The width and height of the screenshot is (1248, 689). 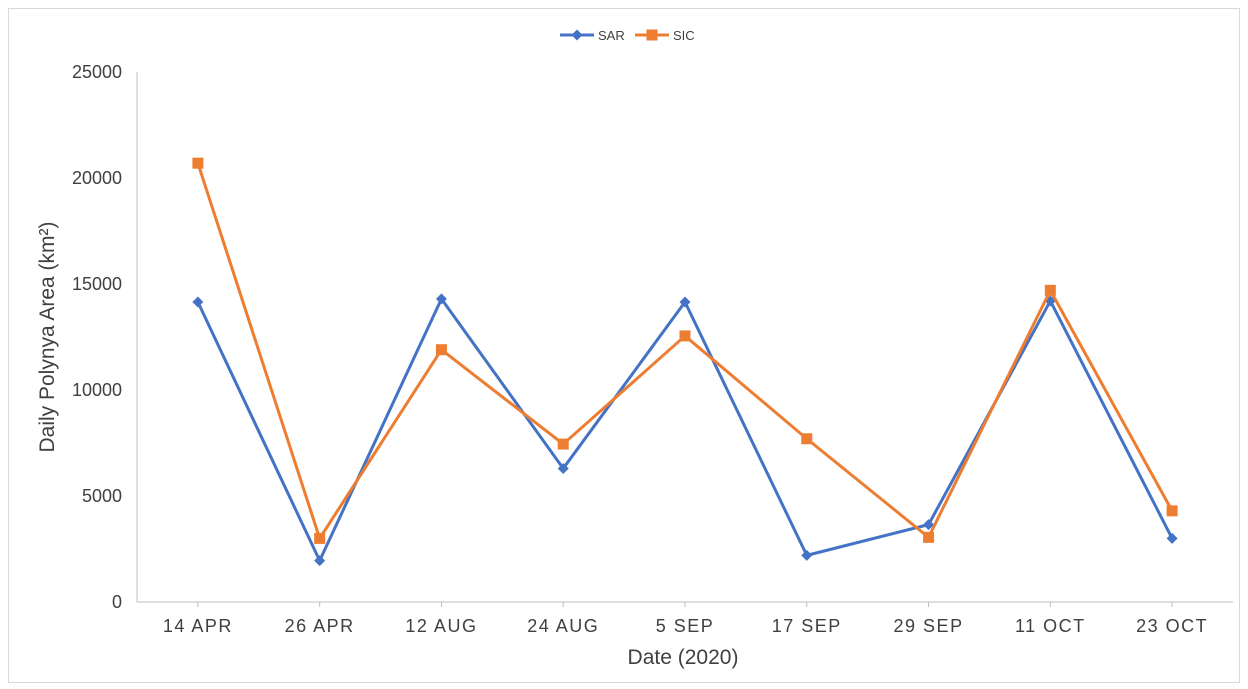 What do you see at coordinates (611, 35) in the screenshot?
I see `legend-label-sar: SAR` at bounding box center [611, 35].